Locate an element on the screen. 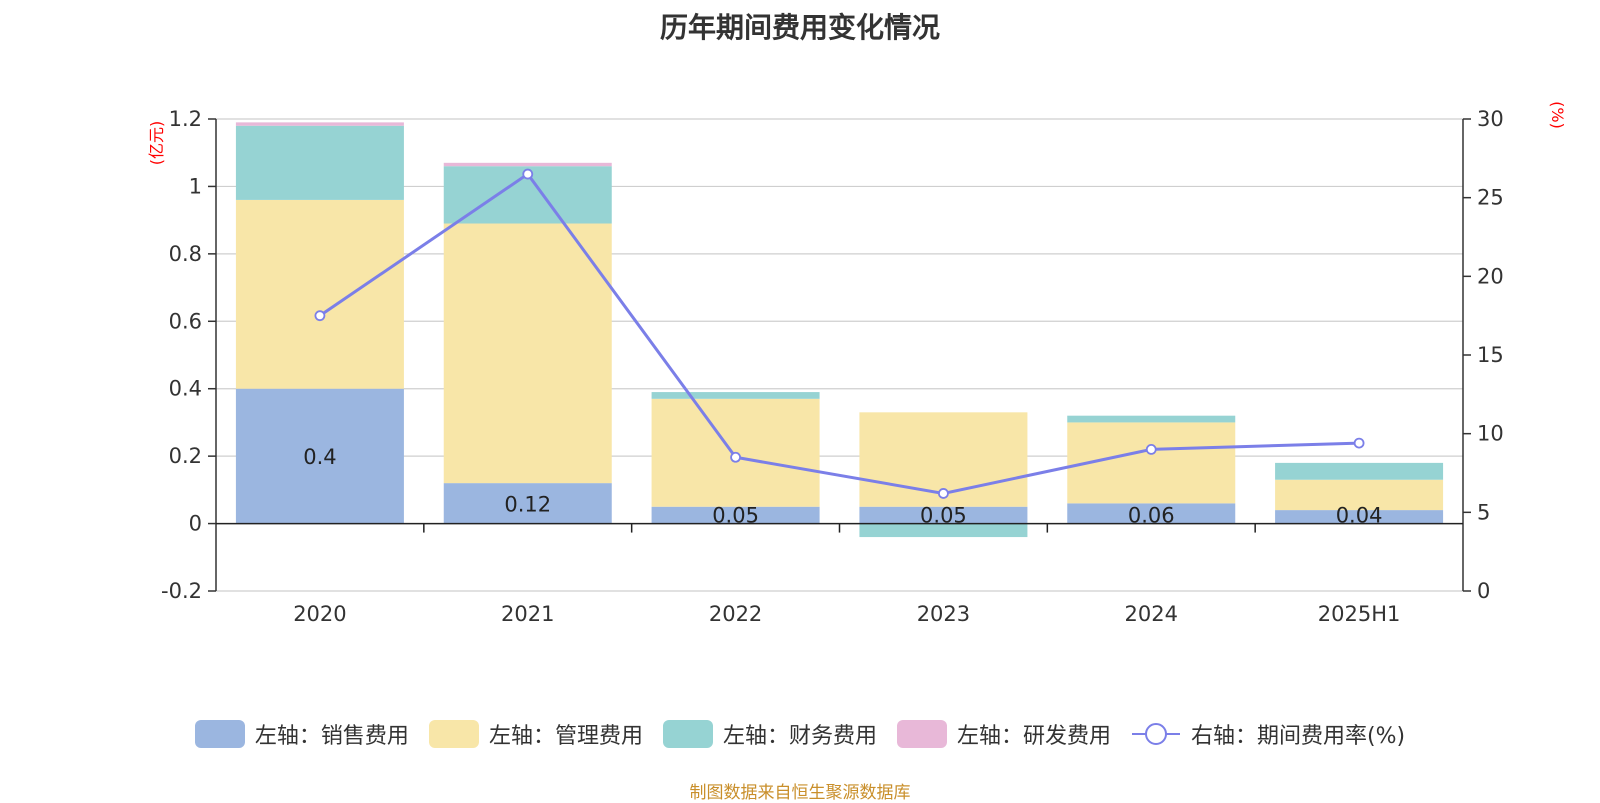 Image resolution: width=1600 pixels, height=803 pixels. left-tick-label: 0.8 is located at coordinates (185, 254).